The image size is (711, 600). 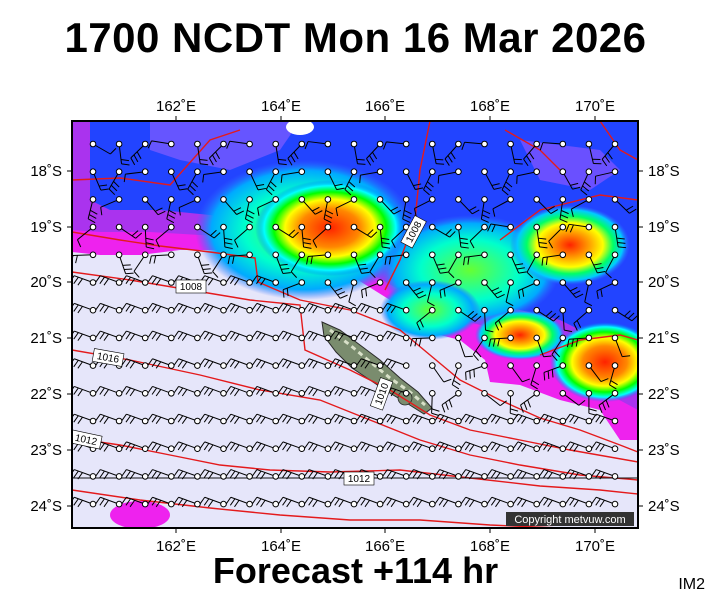 What do you see at coordinates (46, 227) in the screenshot?
I see `lat-label-left-19: 19˚S` at bounding box center [46, 227].